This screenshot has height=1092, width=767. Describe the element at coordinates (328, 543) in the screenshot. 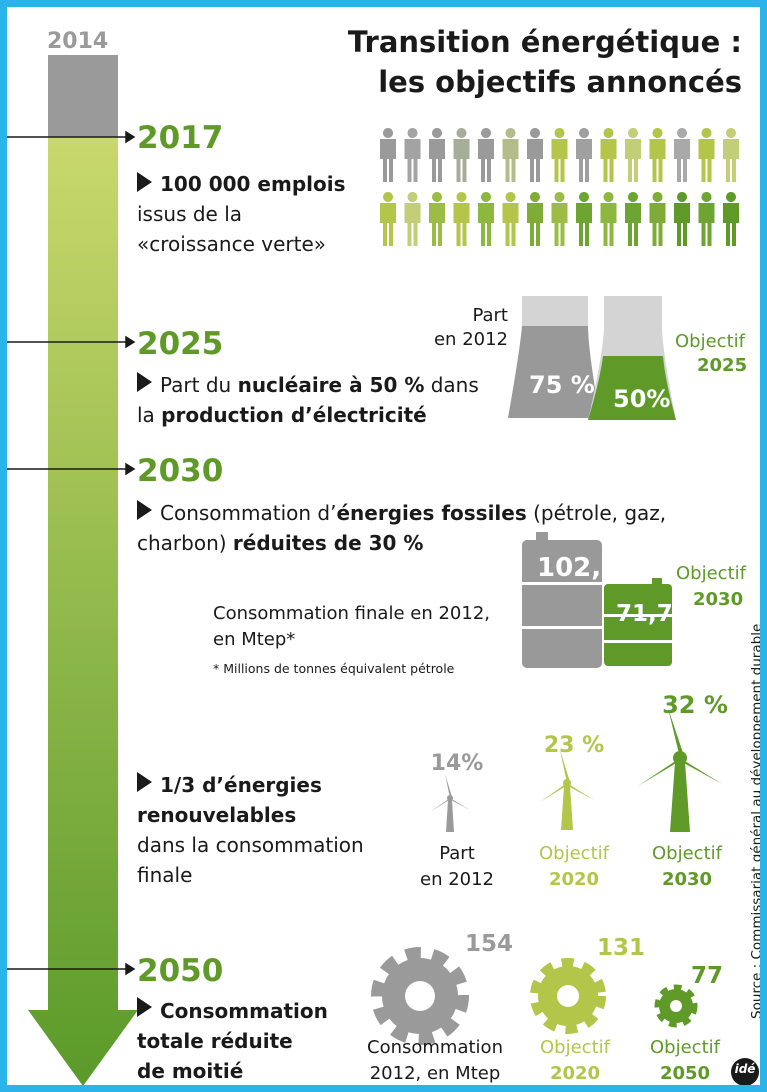

I see `text: réduites de 30 %` at that location.